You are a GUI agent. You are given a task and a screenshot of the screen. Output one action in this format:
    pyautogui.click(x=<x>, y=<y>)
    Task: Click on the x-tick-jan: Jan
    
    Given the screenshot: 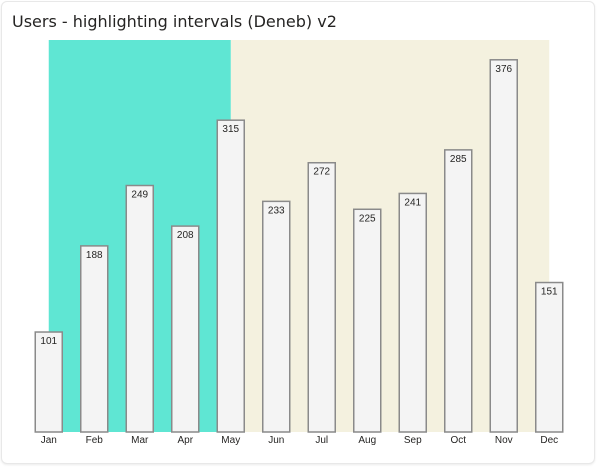 What is the action you would take?
    pyautogui.click(x=49, y=440)
    